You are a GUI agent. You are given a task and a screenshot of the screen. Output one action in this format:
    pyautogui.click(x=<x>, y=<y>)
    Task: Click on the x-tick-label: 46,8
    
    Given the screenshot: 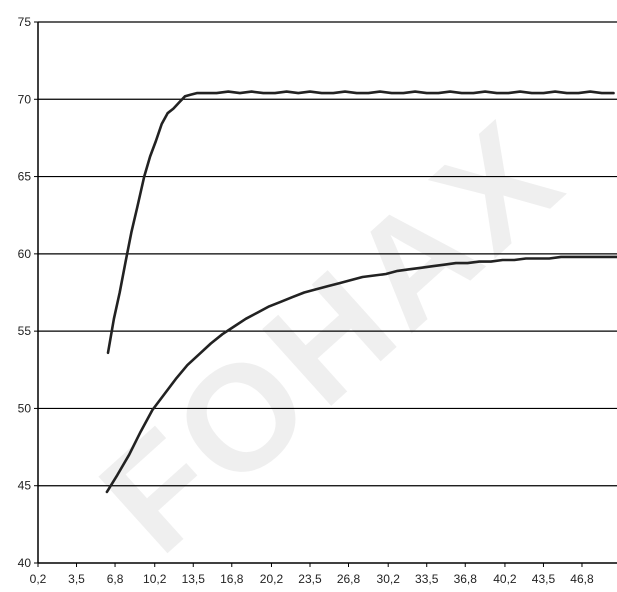 What is the action you would take?
    pyautogui.click(x=582, y=579)
    